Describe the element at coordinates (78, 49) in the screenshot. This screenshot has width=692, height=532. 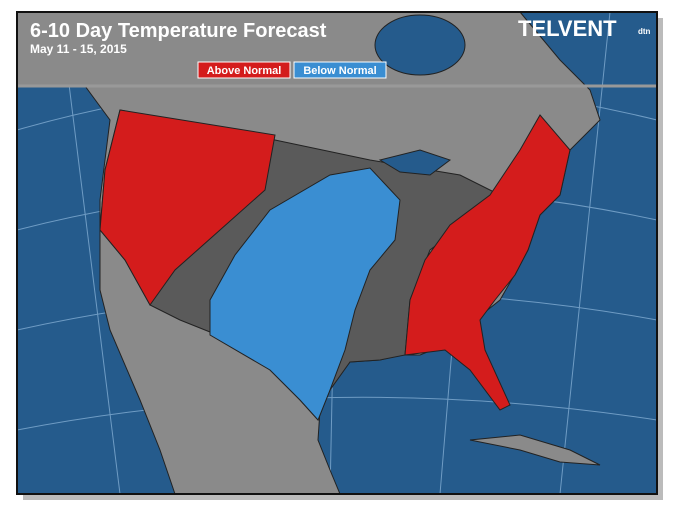
I see `map-date: May 11 - 15, 2015` at that location.